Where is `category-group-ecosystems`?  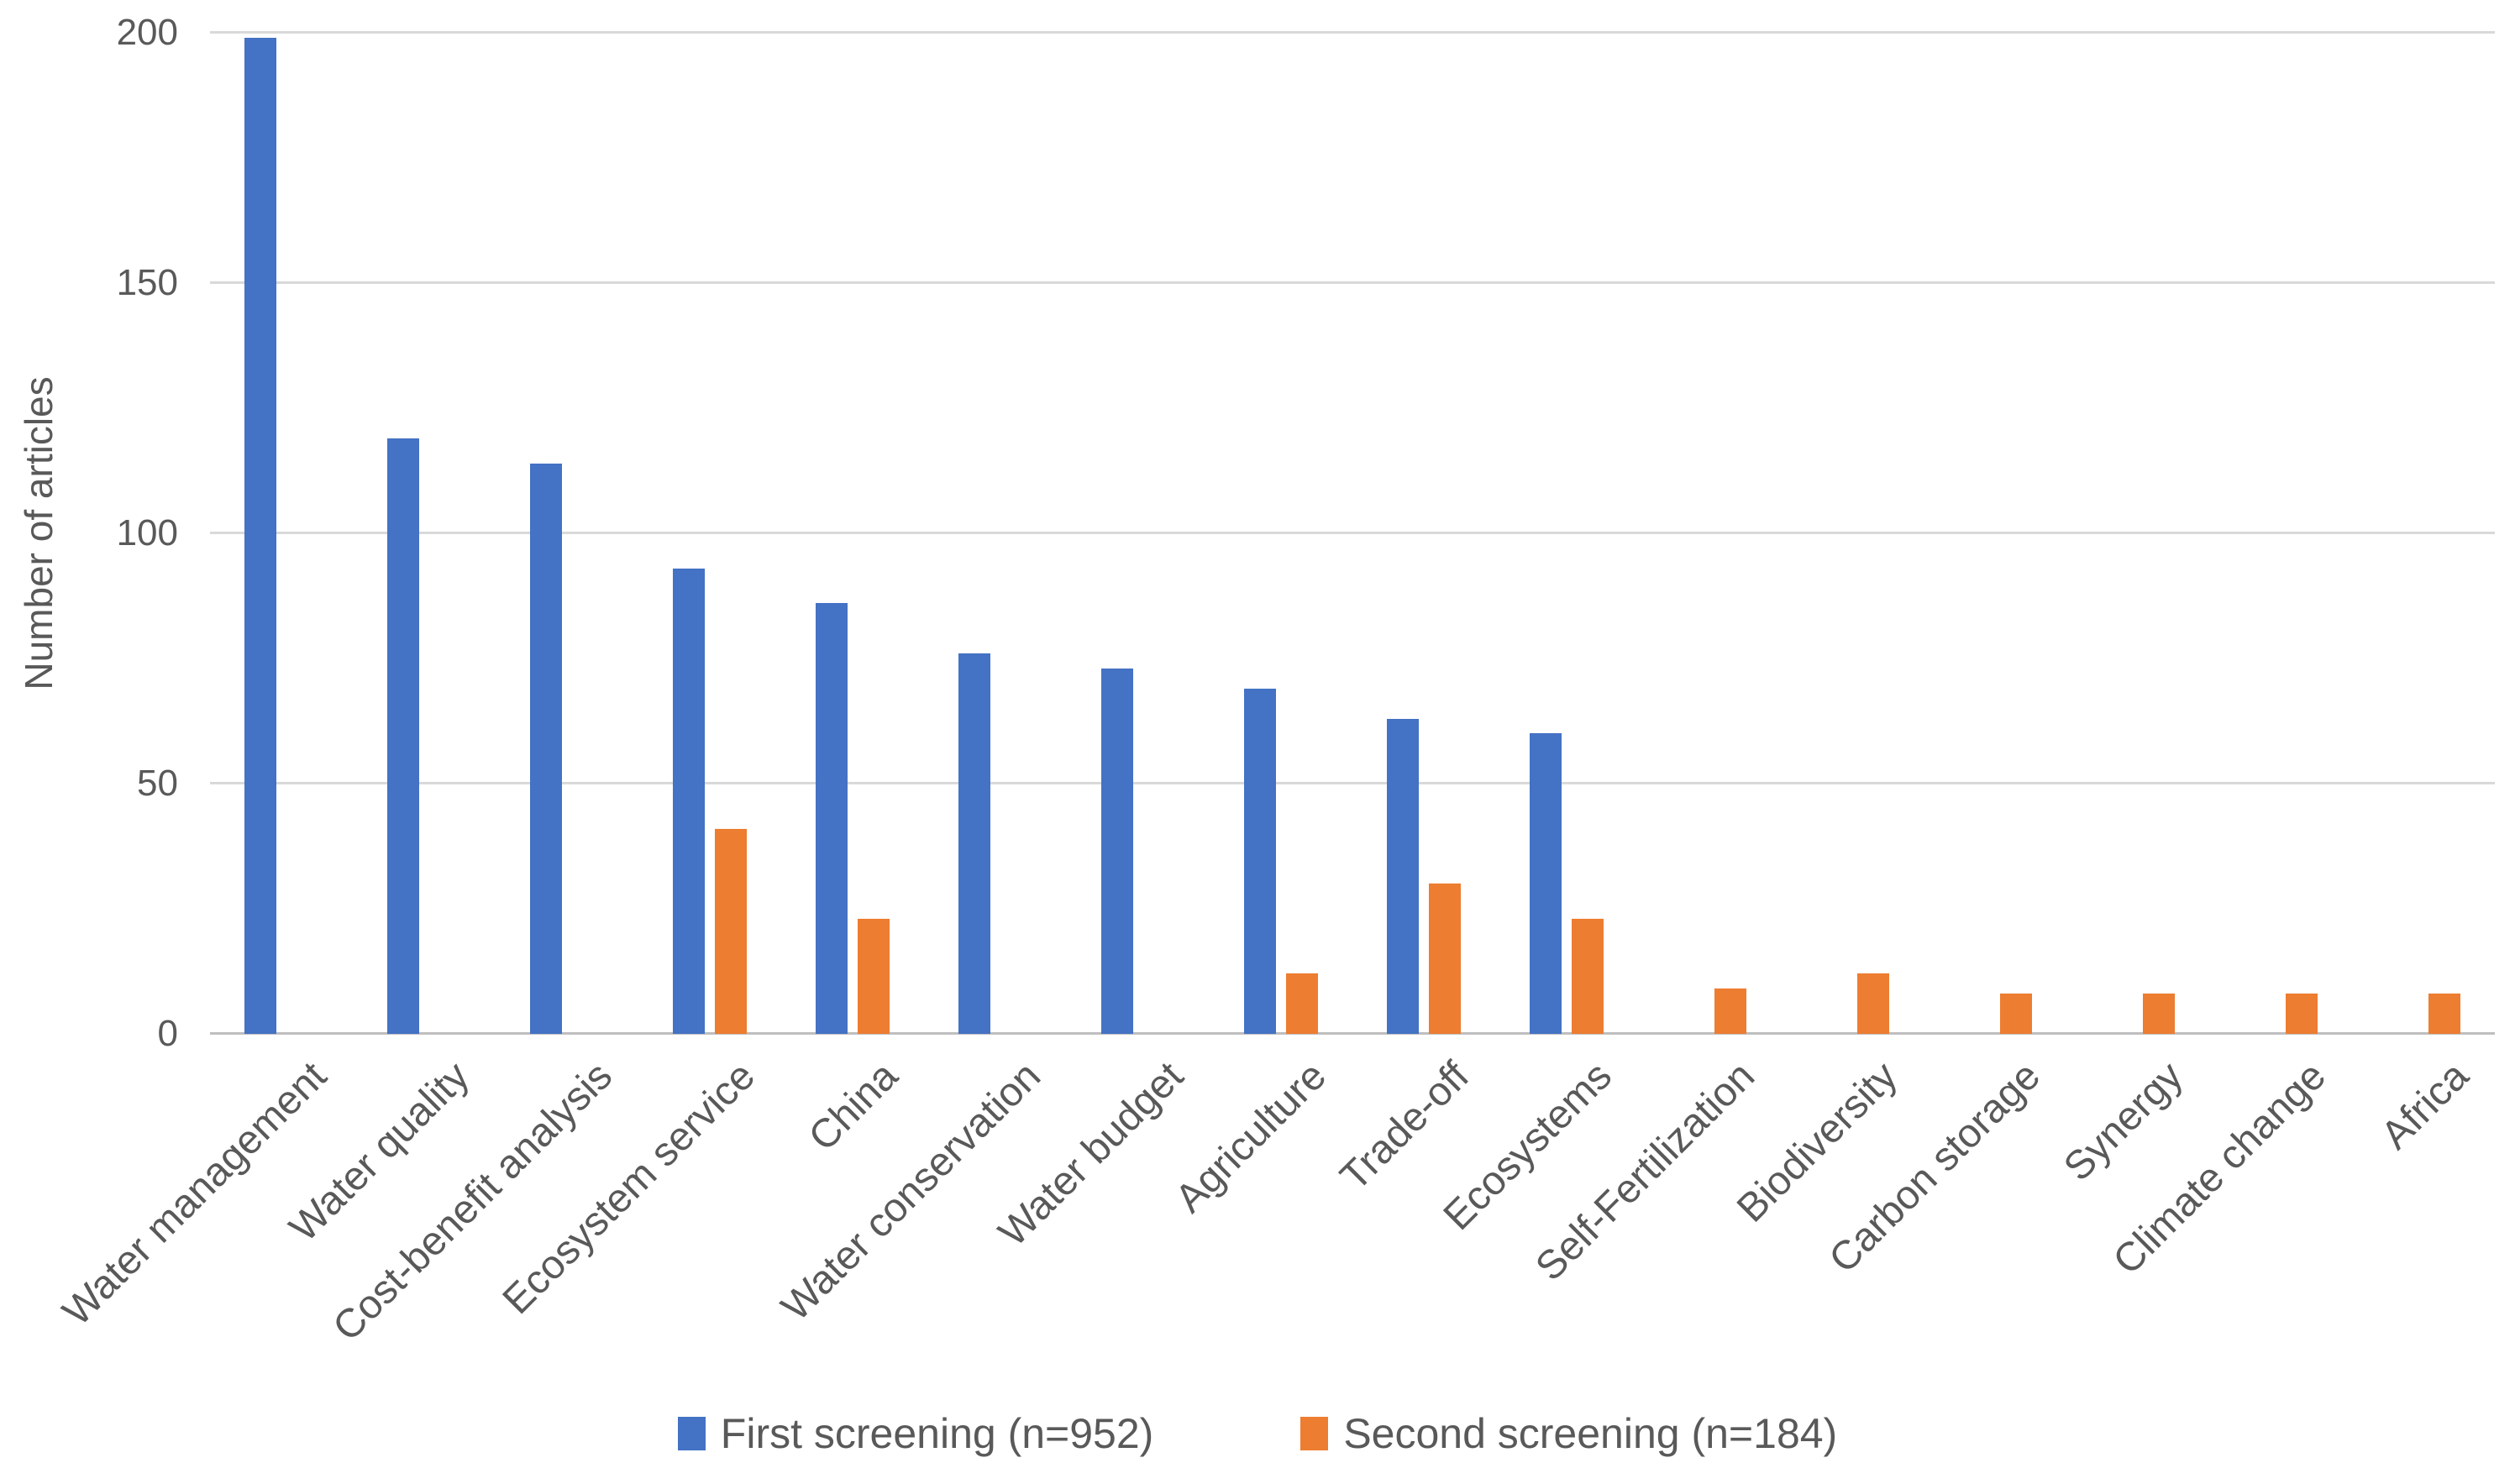 category-group-ecosystems is located at coordinates (1566, 533).